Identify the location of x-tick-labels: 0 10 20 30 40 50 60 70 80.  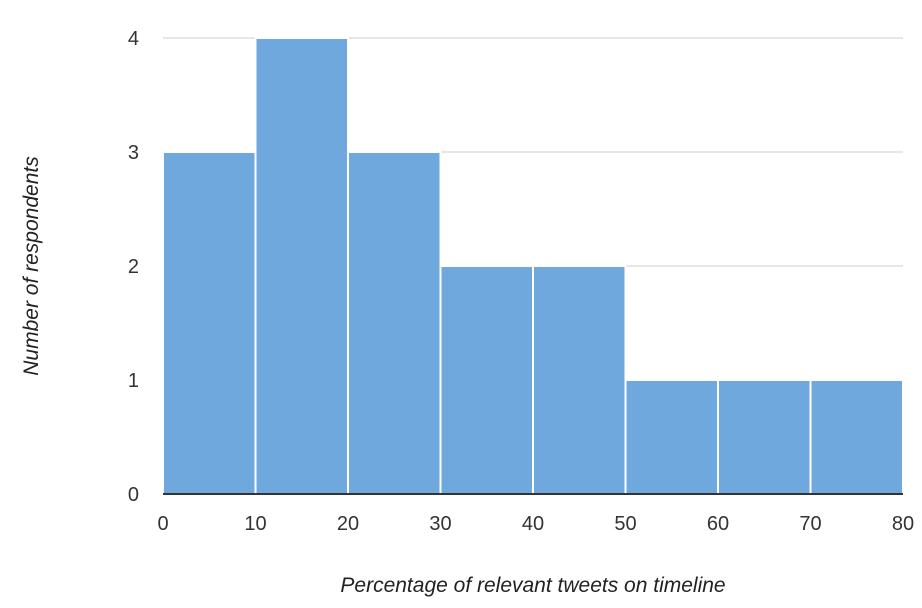
(535, 524).